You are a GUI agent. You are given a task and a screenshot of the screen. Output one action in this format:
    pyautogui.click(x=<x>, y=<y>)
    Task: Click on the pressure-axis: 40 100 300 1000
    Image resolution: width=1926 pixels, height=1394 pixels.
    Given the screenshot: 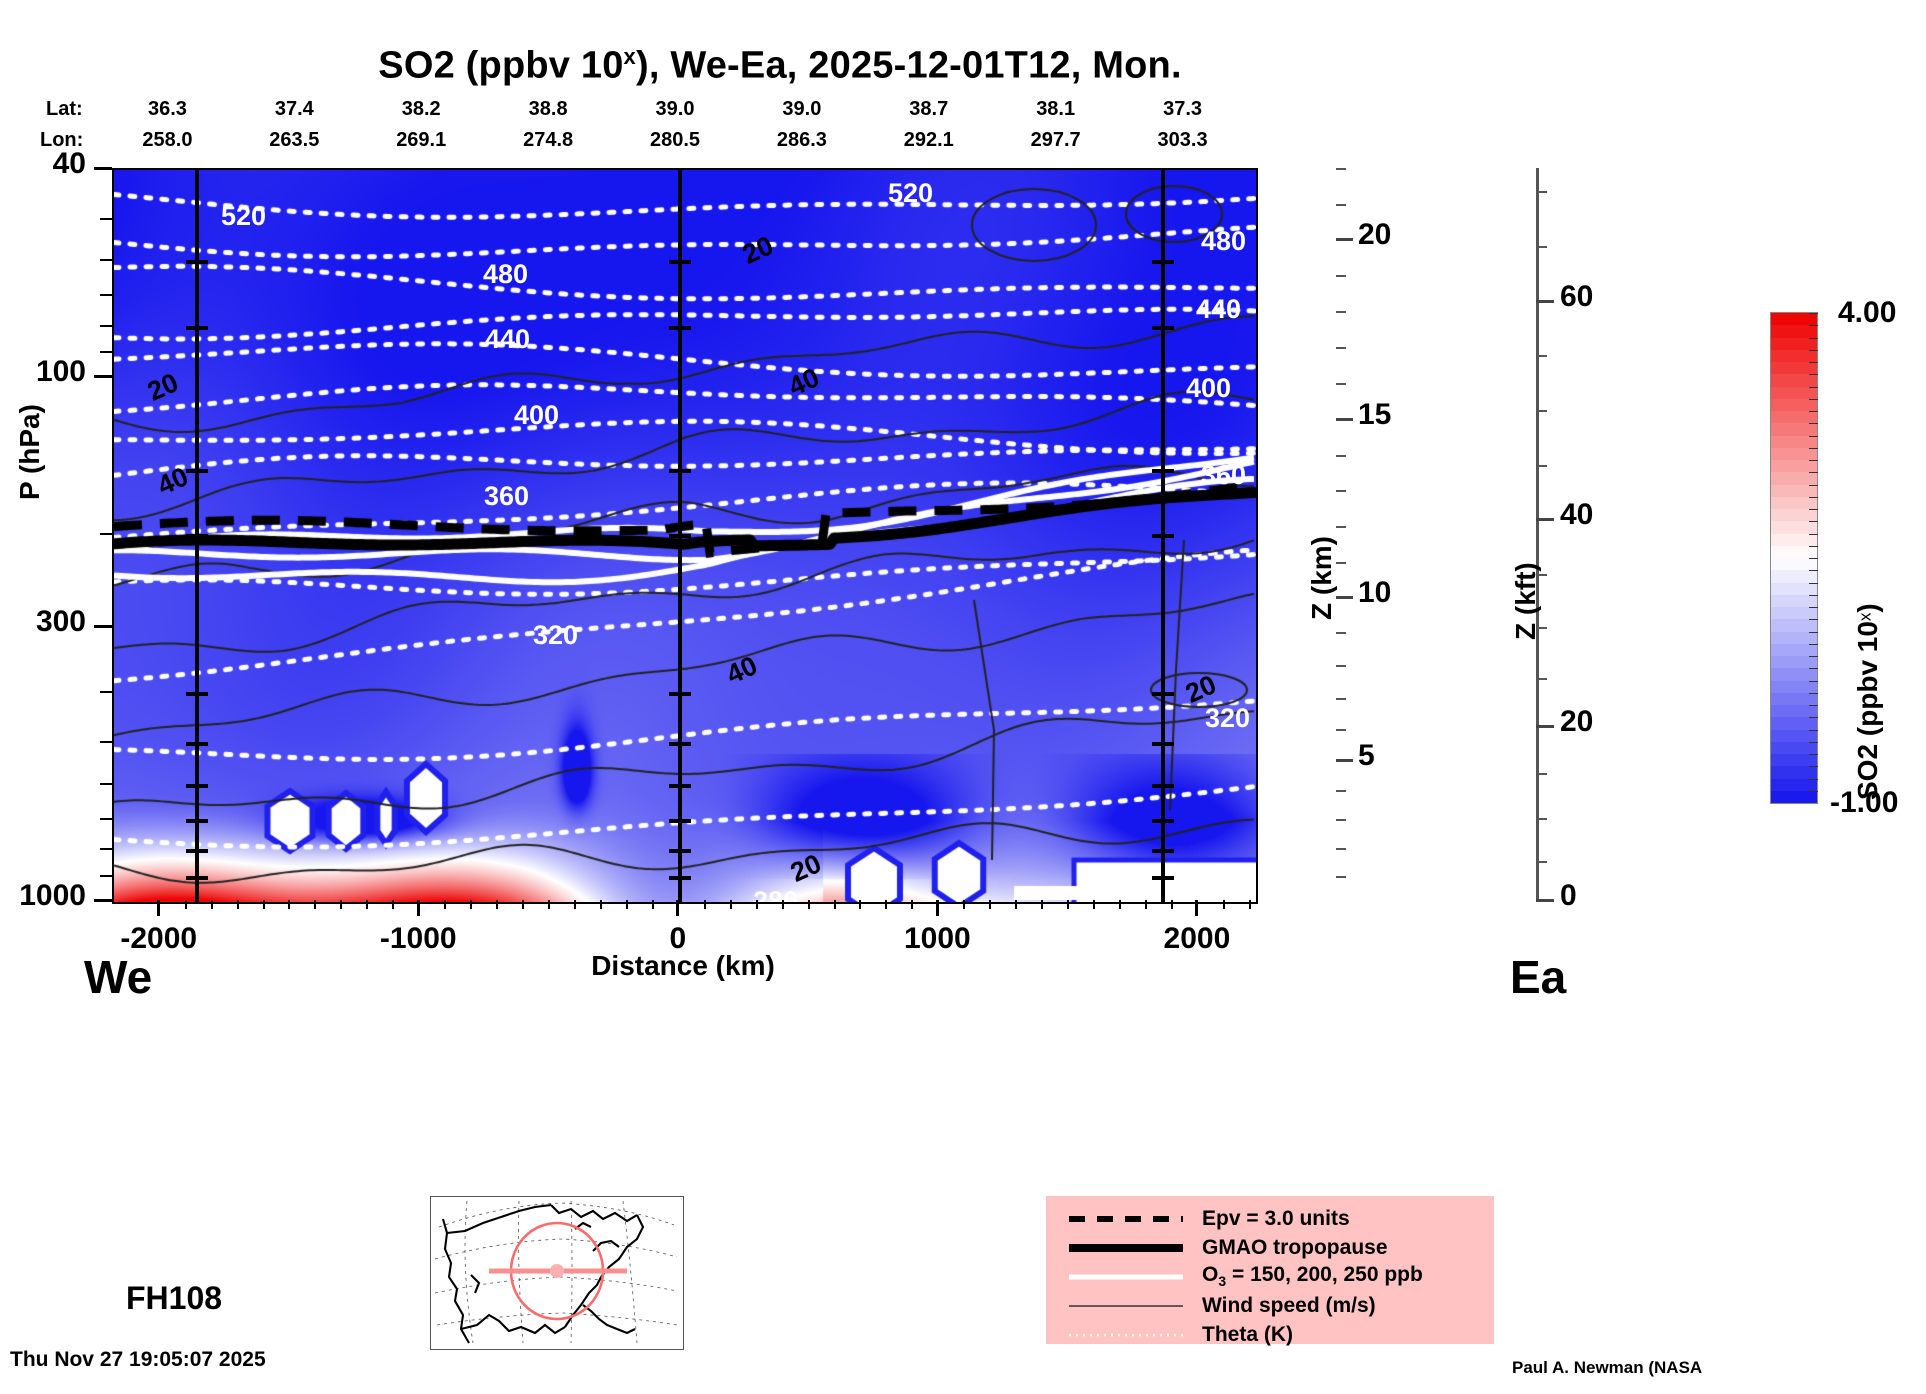 What is the action you would take?
    pyautogui.click(x=56, y=529)
    